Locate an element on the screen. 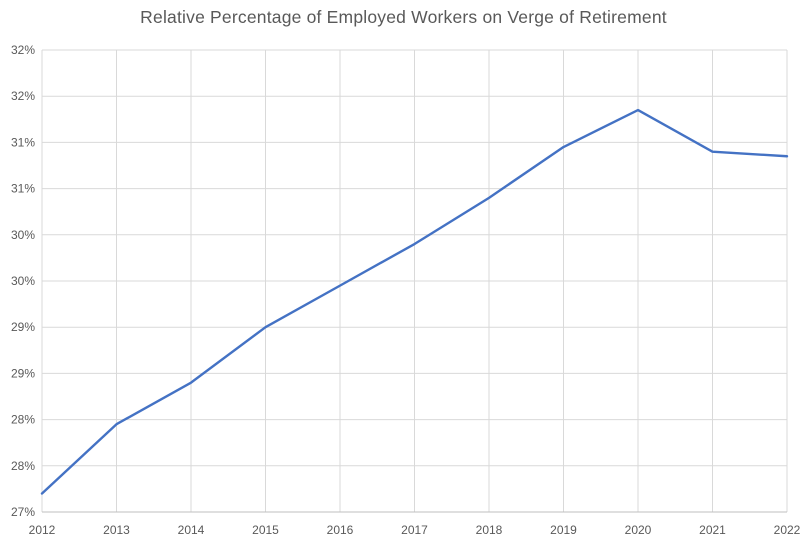 The image size is (807, 547). x-tick-label: 2022 is located at coordinates (787, 530).